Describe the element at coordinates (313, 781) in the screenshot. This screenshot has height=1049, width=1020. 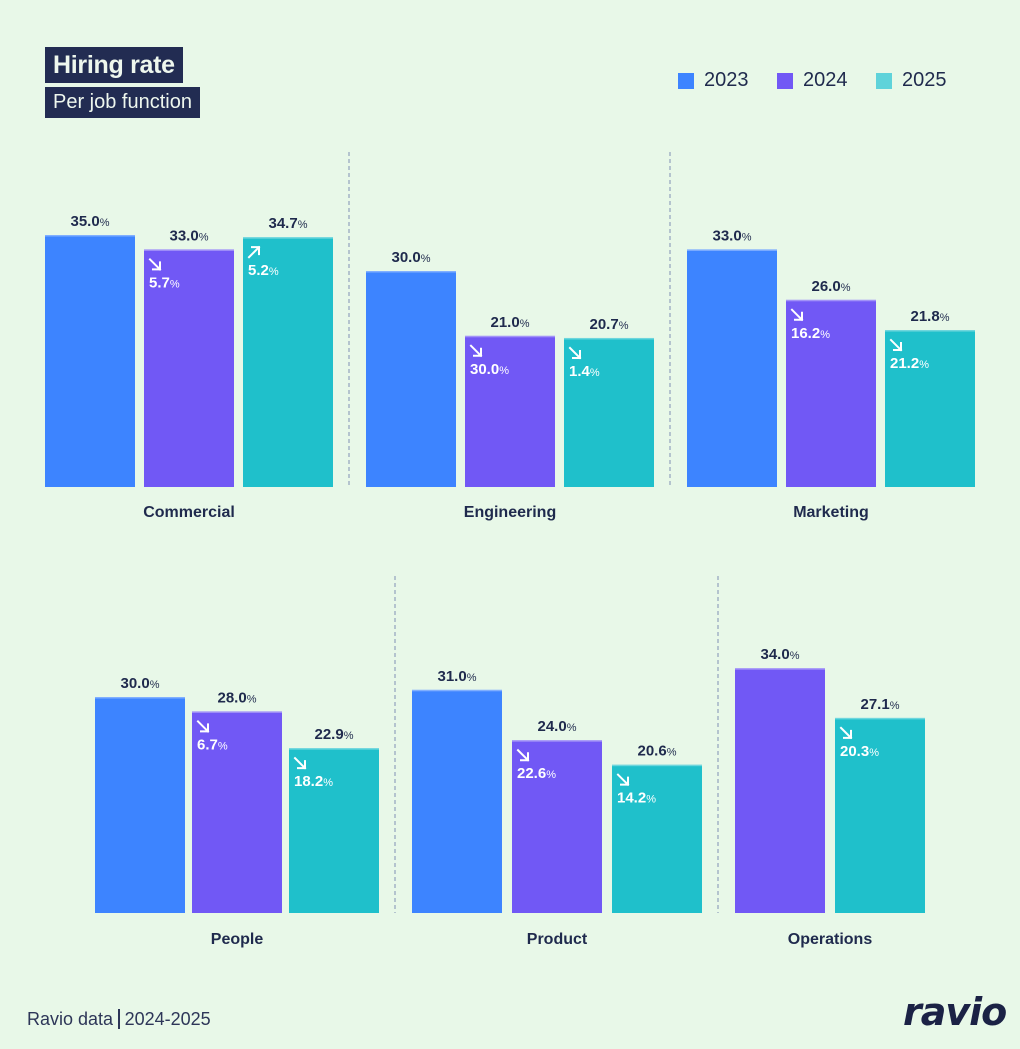
I see `change-label-people-2025: 18.2%` at that location.